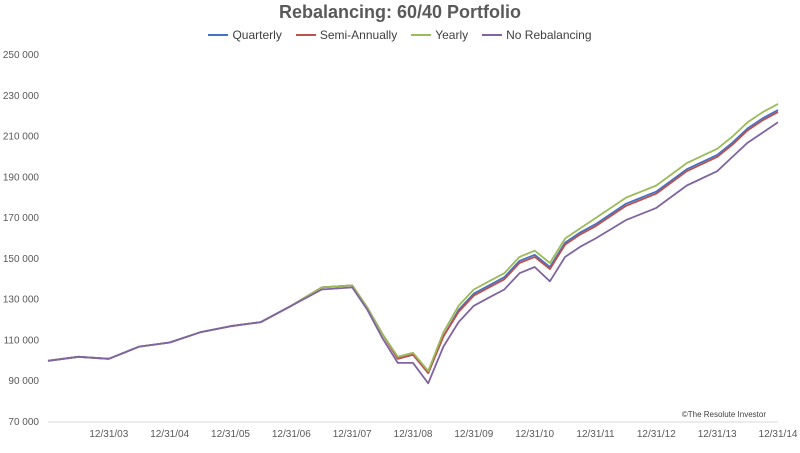 The width and height of the screenshot is (800, 453). I want to click on legend-item-quarterly: Quarterly, so click(245, 35).